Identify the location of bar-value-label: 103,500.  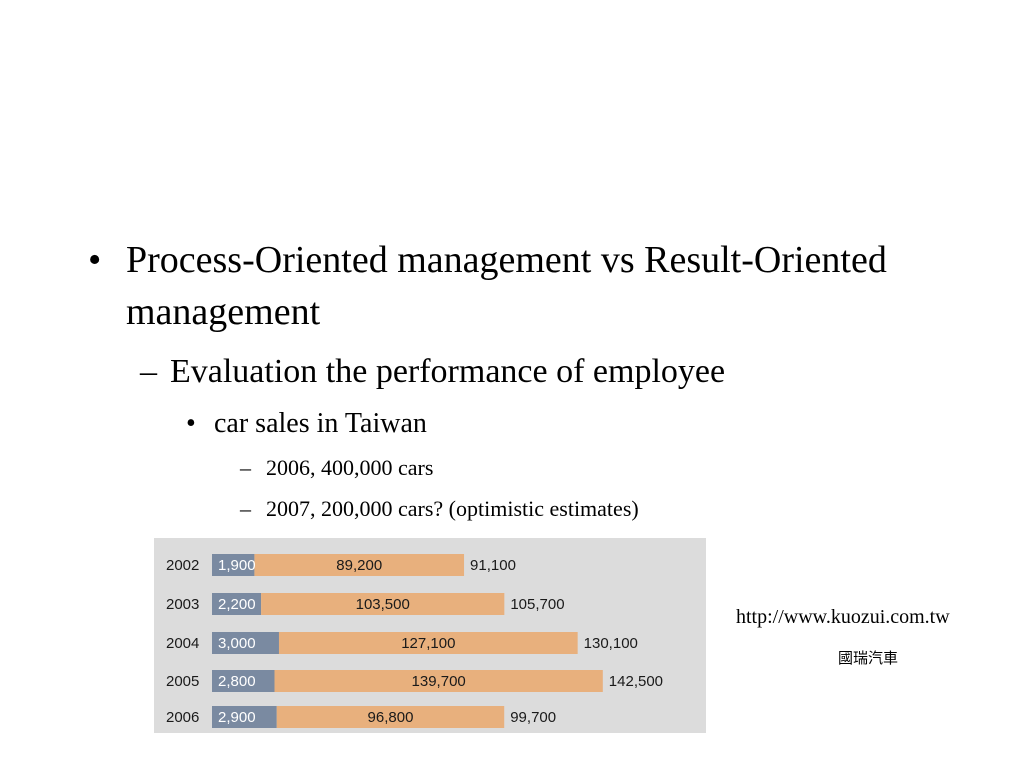
(383, 604).